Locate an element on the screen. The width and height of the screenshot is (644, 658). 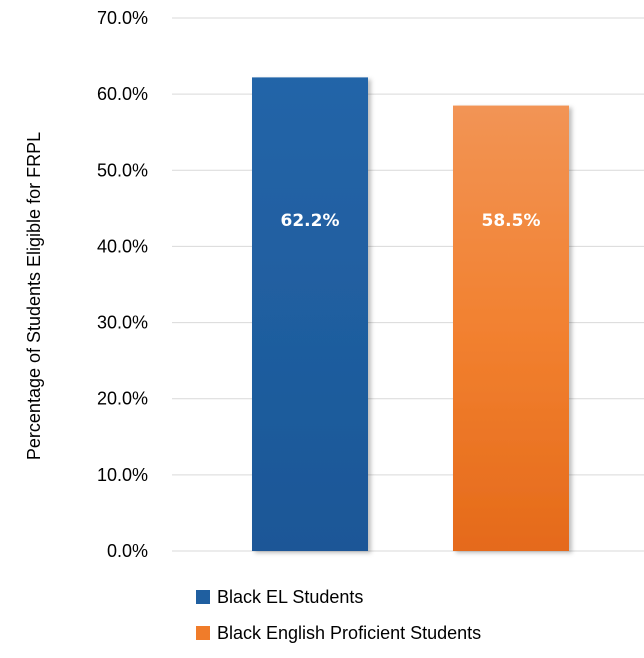
legend-item-black-el: Black EL Students is located at coordinates (338, 597).